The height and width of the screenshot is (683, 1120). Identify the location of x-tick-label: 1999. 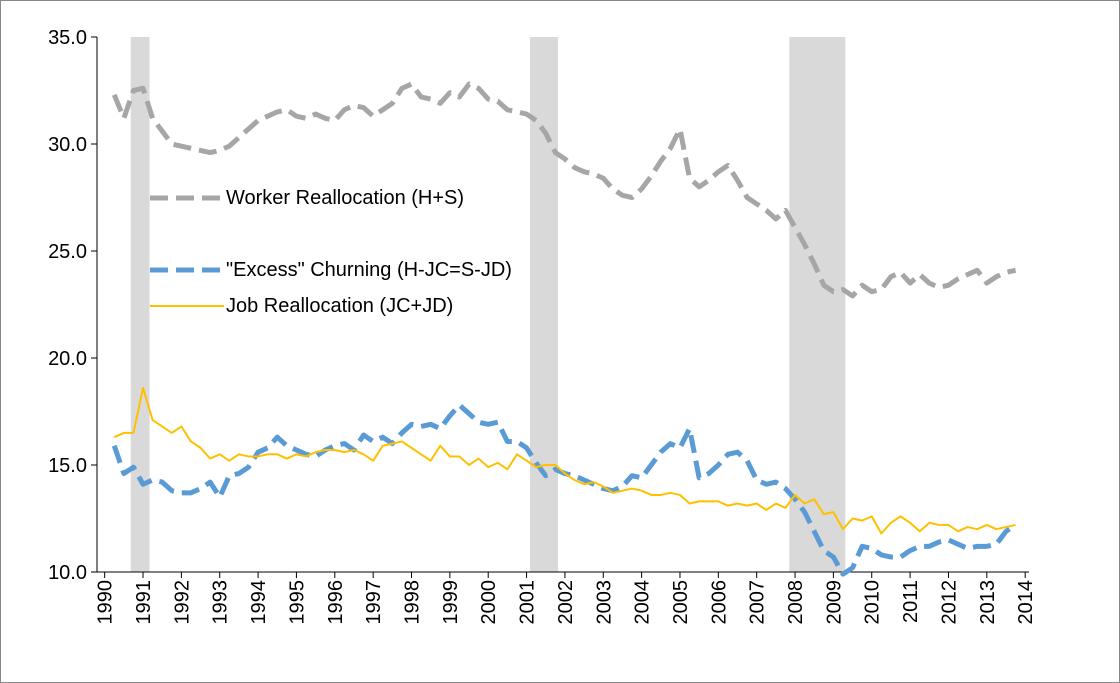
(451, 602).